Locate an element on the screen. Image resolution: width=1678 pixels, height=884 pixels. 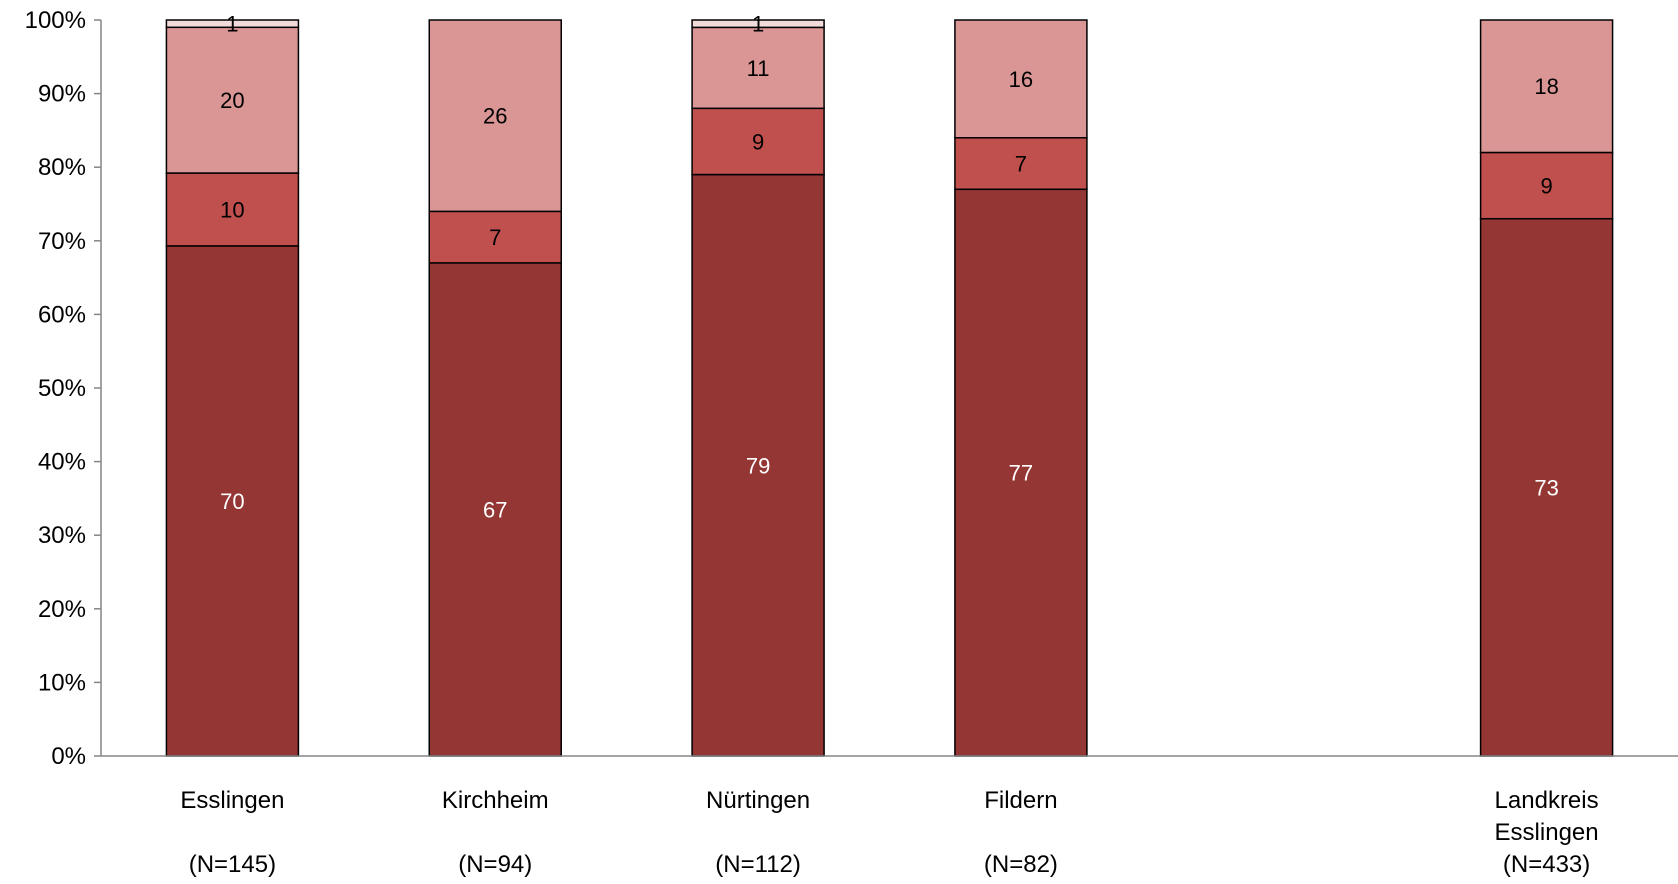
x-category-label: Kirchheim is located at coordinates (495, 800).